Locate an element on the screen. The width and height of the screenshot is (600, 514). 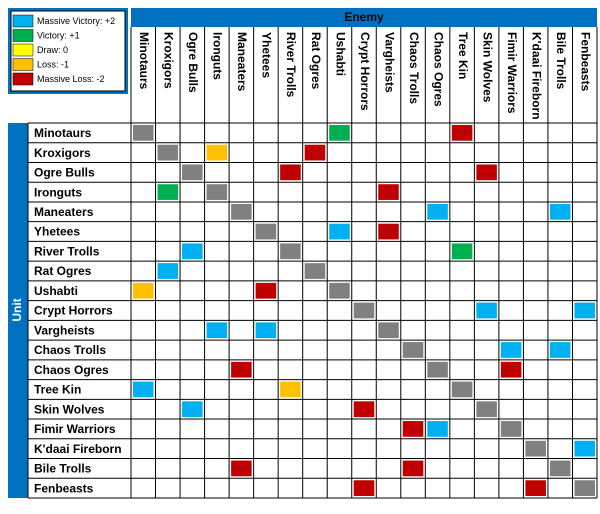
row-header: Chaos Ogres is located at coordinates (71, 370).